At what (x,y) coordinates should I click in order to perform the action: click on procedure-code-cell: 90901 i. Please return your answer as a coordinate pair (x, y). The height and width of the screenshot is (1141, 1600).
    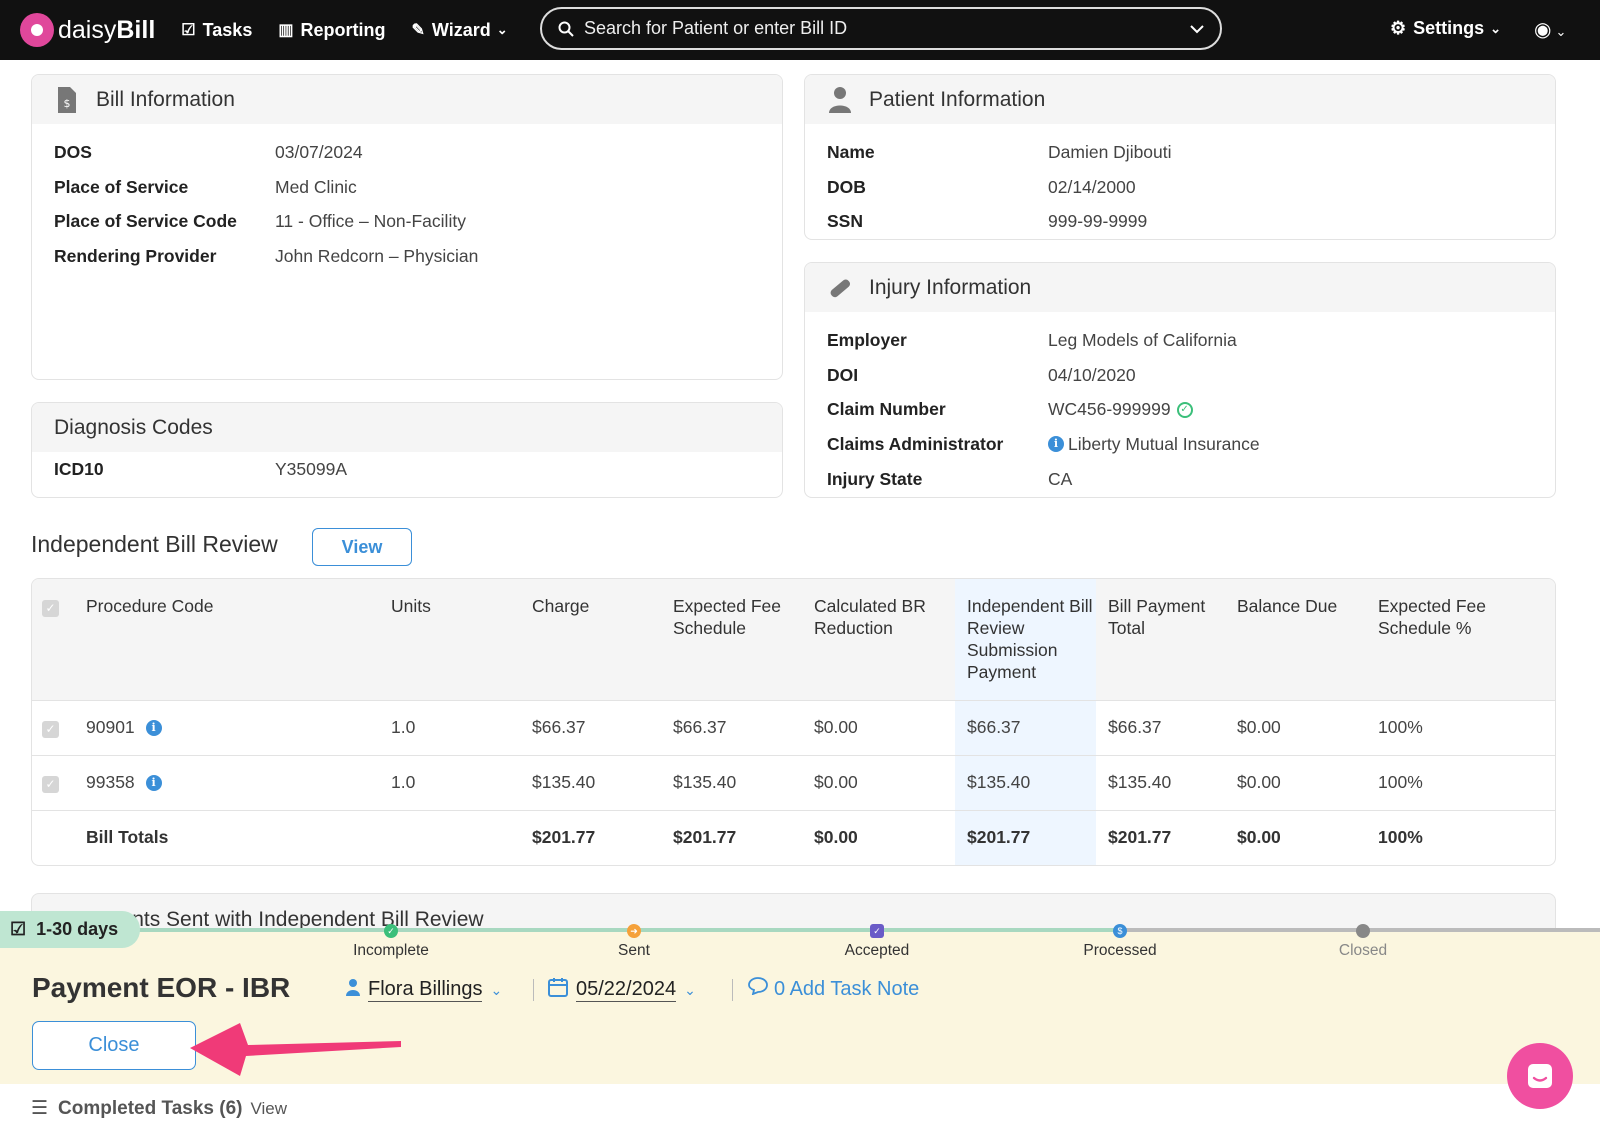
    Looking at the image, I should click on (238, 727).